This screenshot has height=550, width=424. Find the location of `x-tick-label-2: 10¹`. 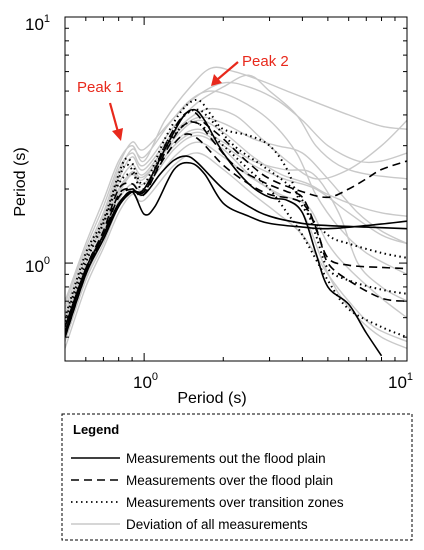

x-tick-label-2: 10¹ is located at coordinates (400, 381).